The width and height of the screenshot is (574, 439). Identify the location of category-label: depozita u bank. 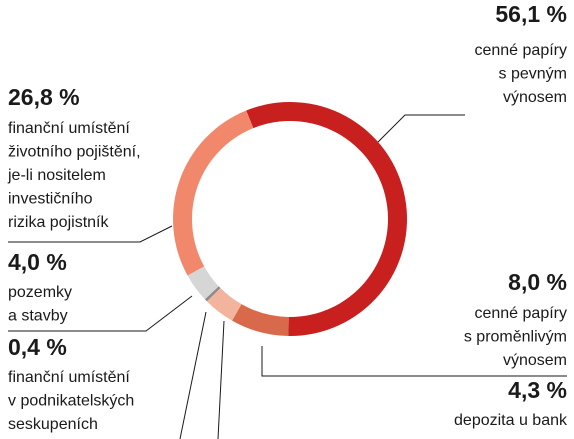
(511, 420).